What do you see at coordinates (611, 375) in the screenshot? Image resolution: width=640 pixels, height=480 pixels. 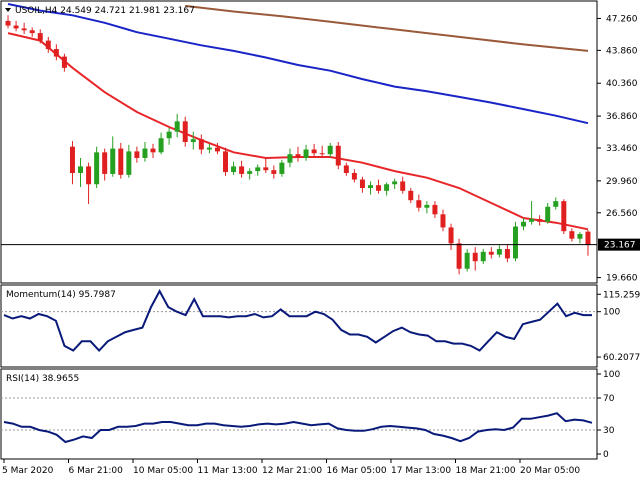 I see `rsi-tick-label: 100` at bounding box center [611, 375].